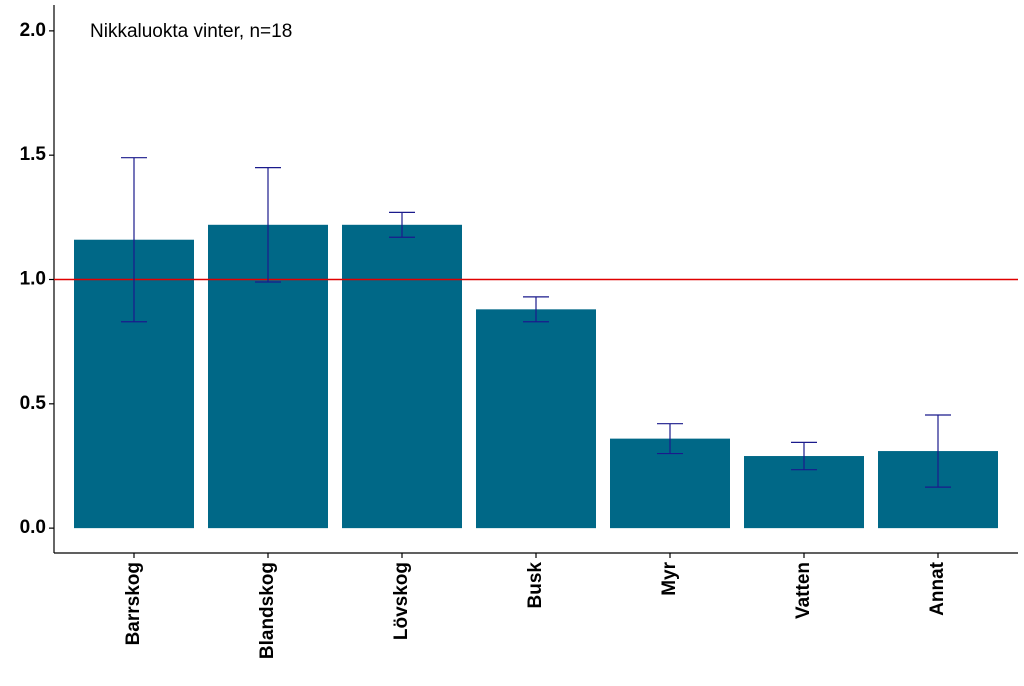 This screenshot has width=1024, height=686. I want to click on x-tick-label: Myr, so click(669, 578).